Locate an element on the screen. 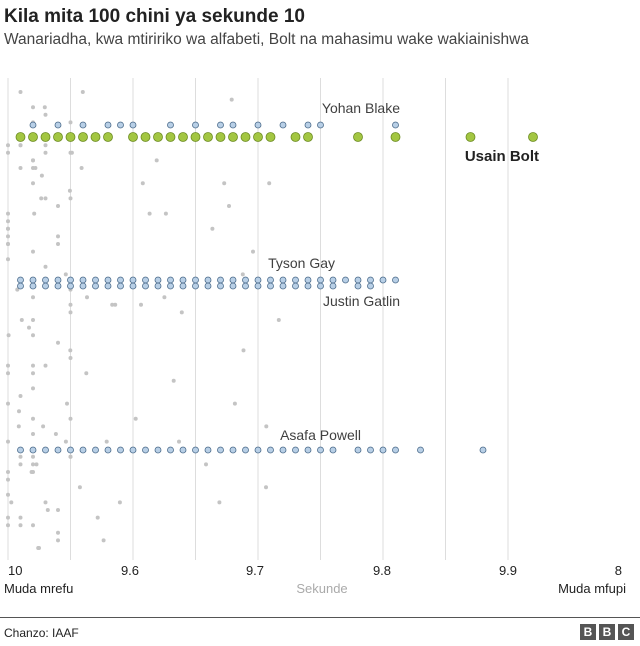  x-axis-left-label: Muda mrefu is located at coordinates (38, 588).